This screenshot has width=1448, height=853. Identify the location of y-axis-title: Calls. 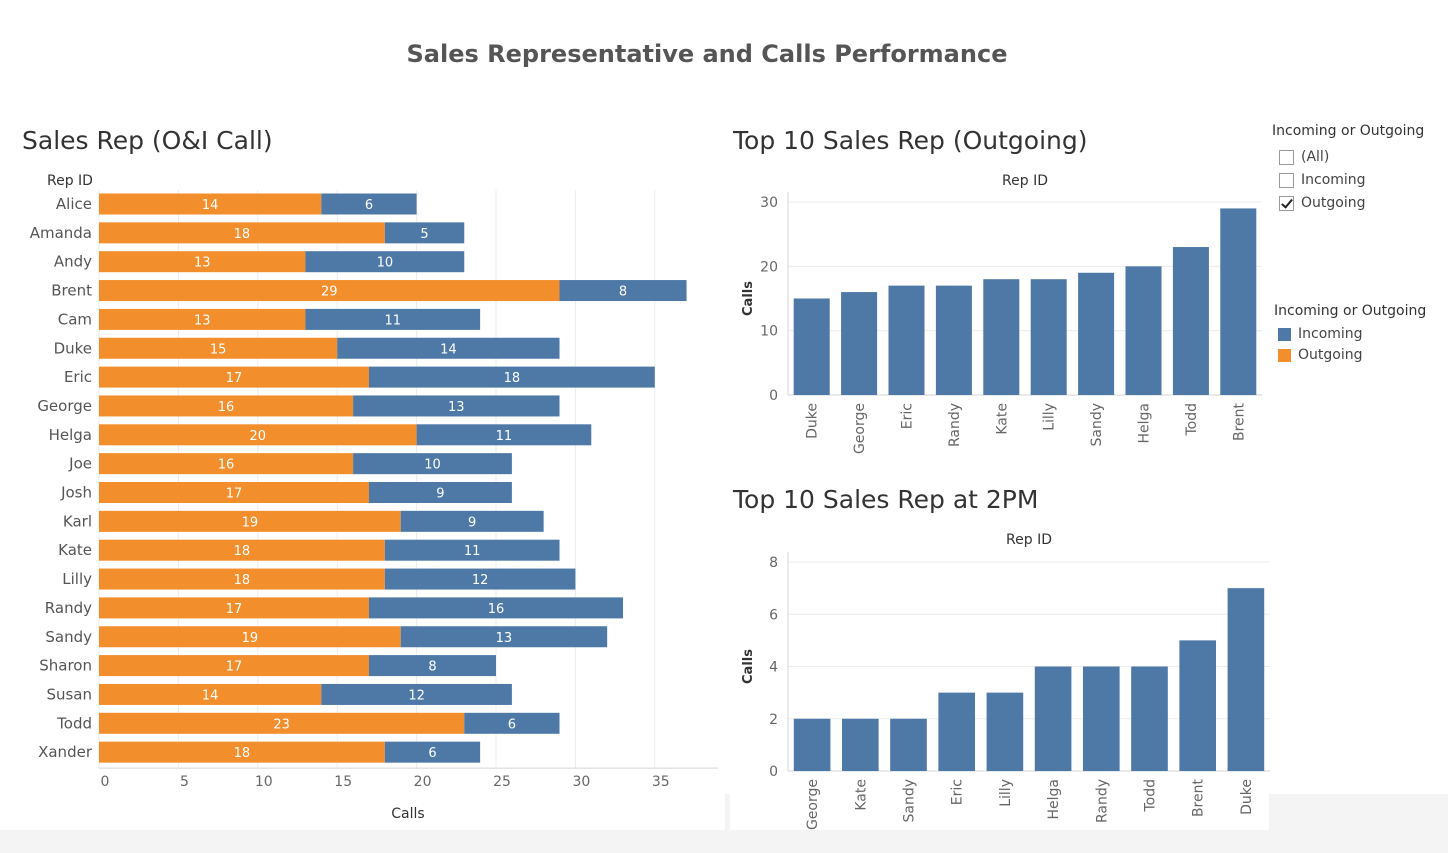
(748, 298).